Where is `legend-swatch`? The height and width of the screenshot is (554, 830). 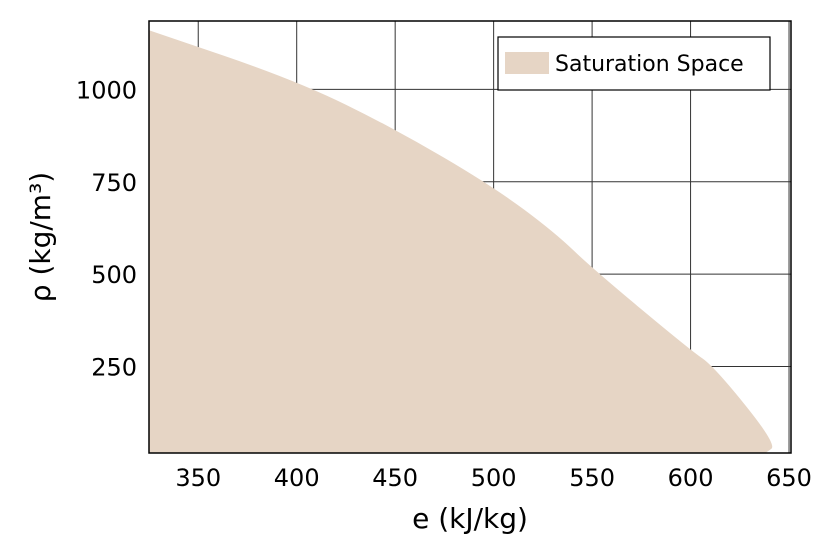
legend-swatch is located at coordinates (527, 63).